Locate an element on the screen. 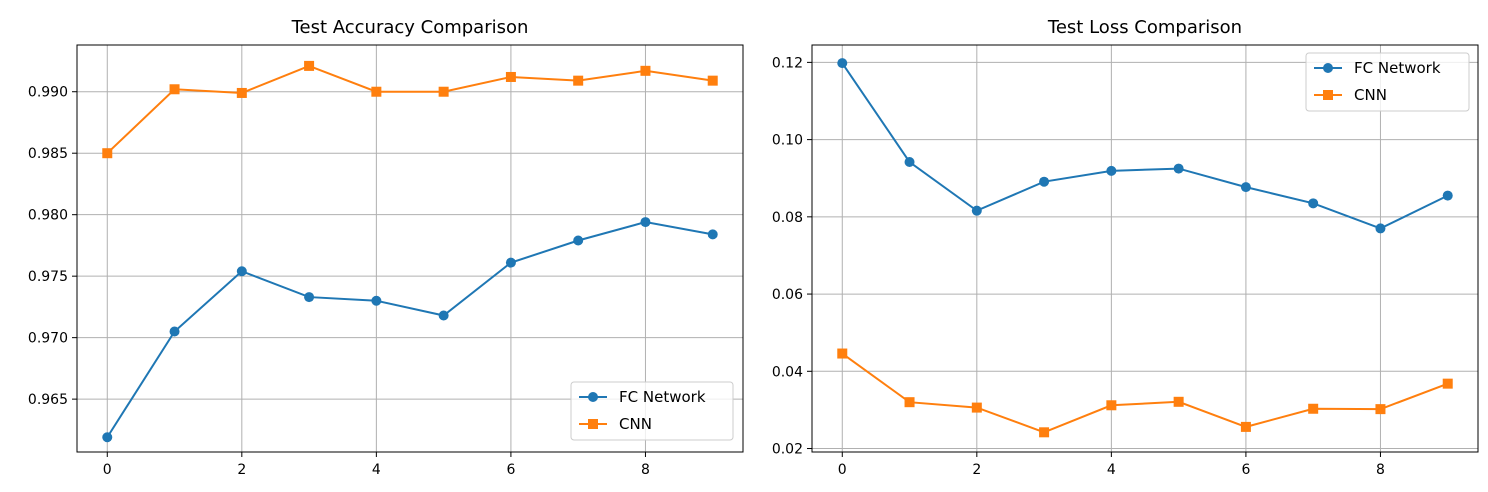 The height and width of the screenshot is (492, 1488). y-tick-label: 0.08 is located at coordinates (787, 218).